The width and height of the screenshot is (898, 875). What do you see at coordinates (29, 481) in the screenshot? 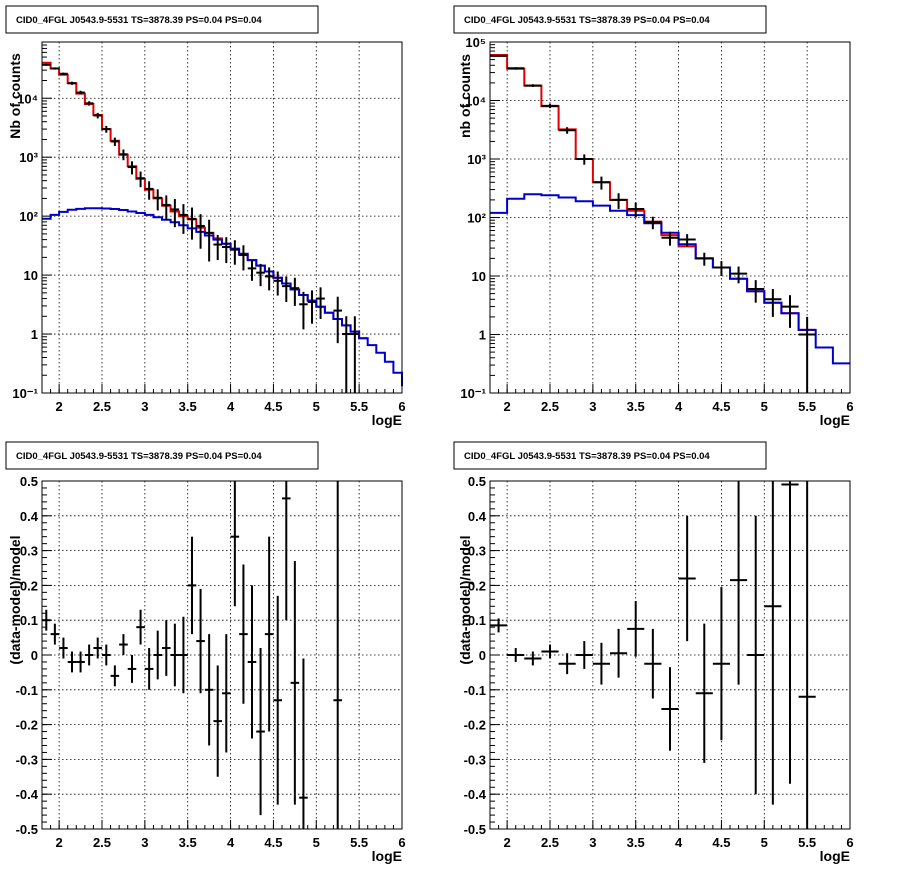
I see `y-tick-label: 0.5` at bounding box center [29, 481].